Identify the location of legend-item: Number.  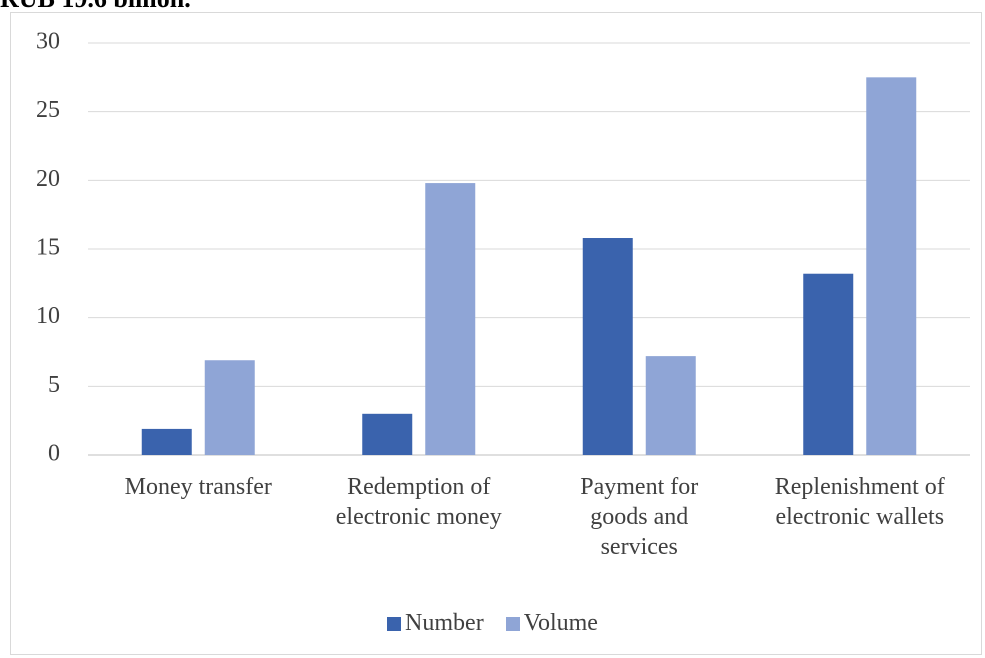
(435, 623).